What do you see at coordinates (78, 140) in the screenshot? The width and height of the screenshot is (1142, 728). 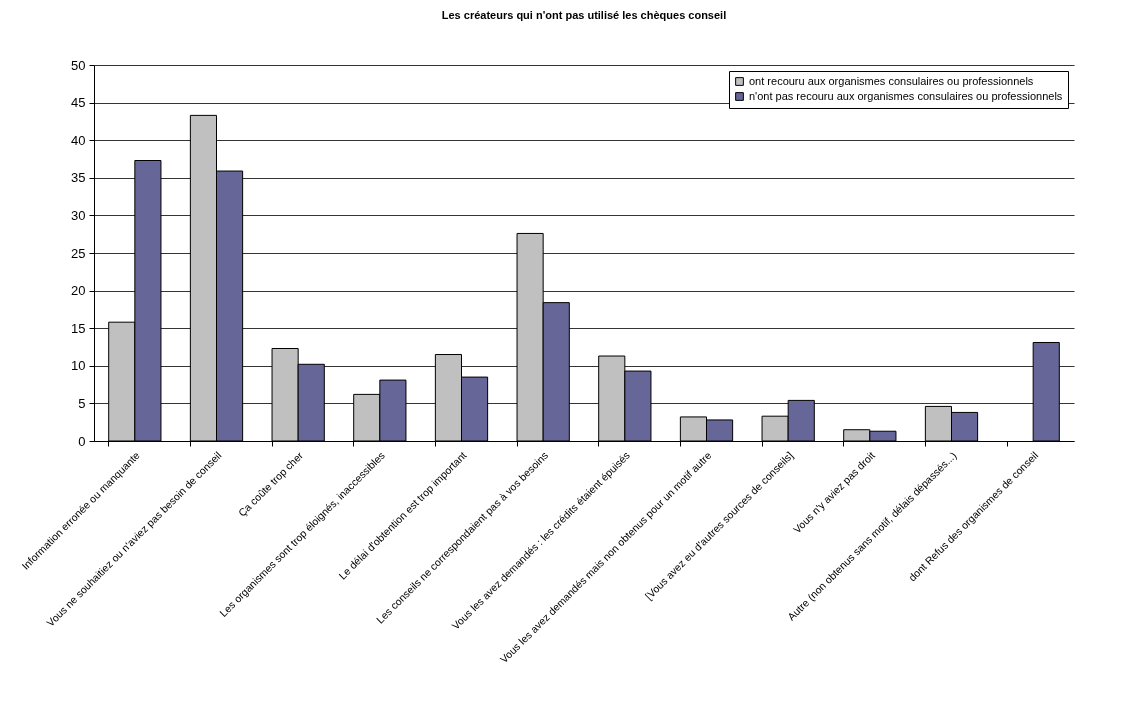 I see `y-tick-label: 40` at bounding box center [78, 140].